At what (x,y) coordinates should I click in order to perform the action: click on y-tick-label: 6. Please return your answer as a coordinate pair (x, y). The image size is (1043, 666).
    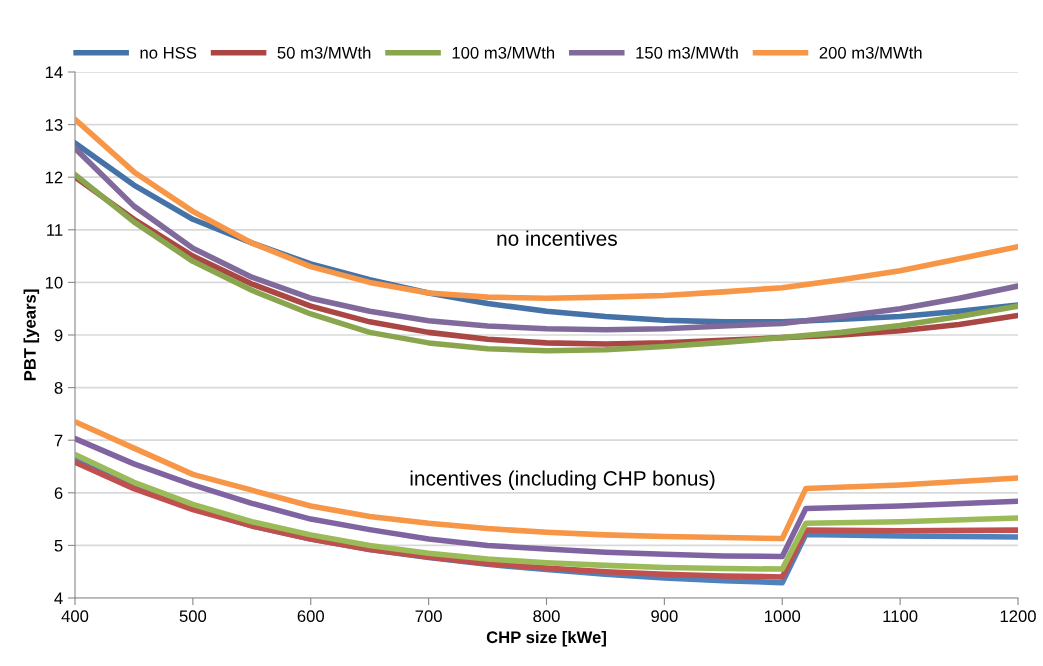
    Looking at the image, I should click on (58, 493).